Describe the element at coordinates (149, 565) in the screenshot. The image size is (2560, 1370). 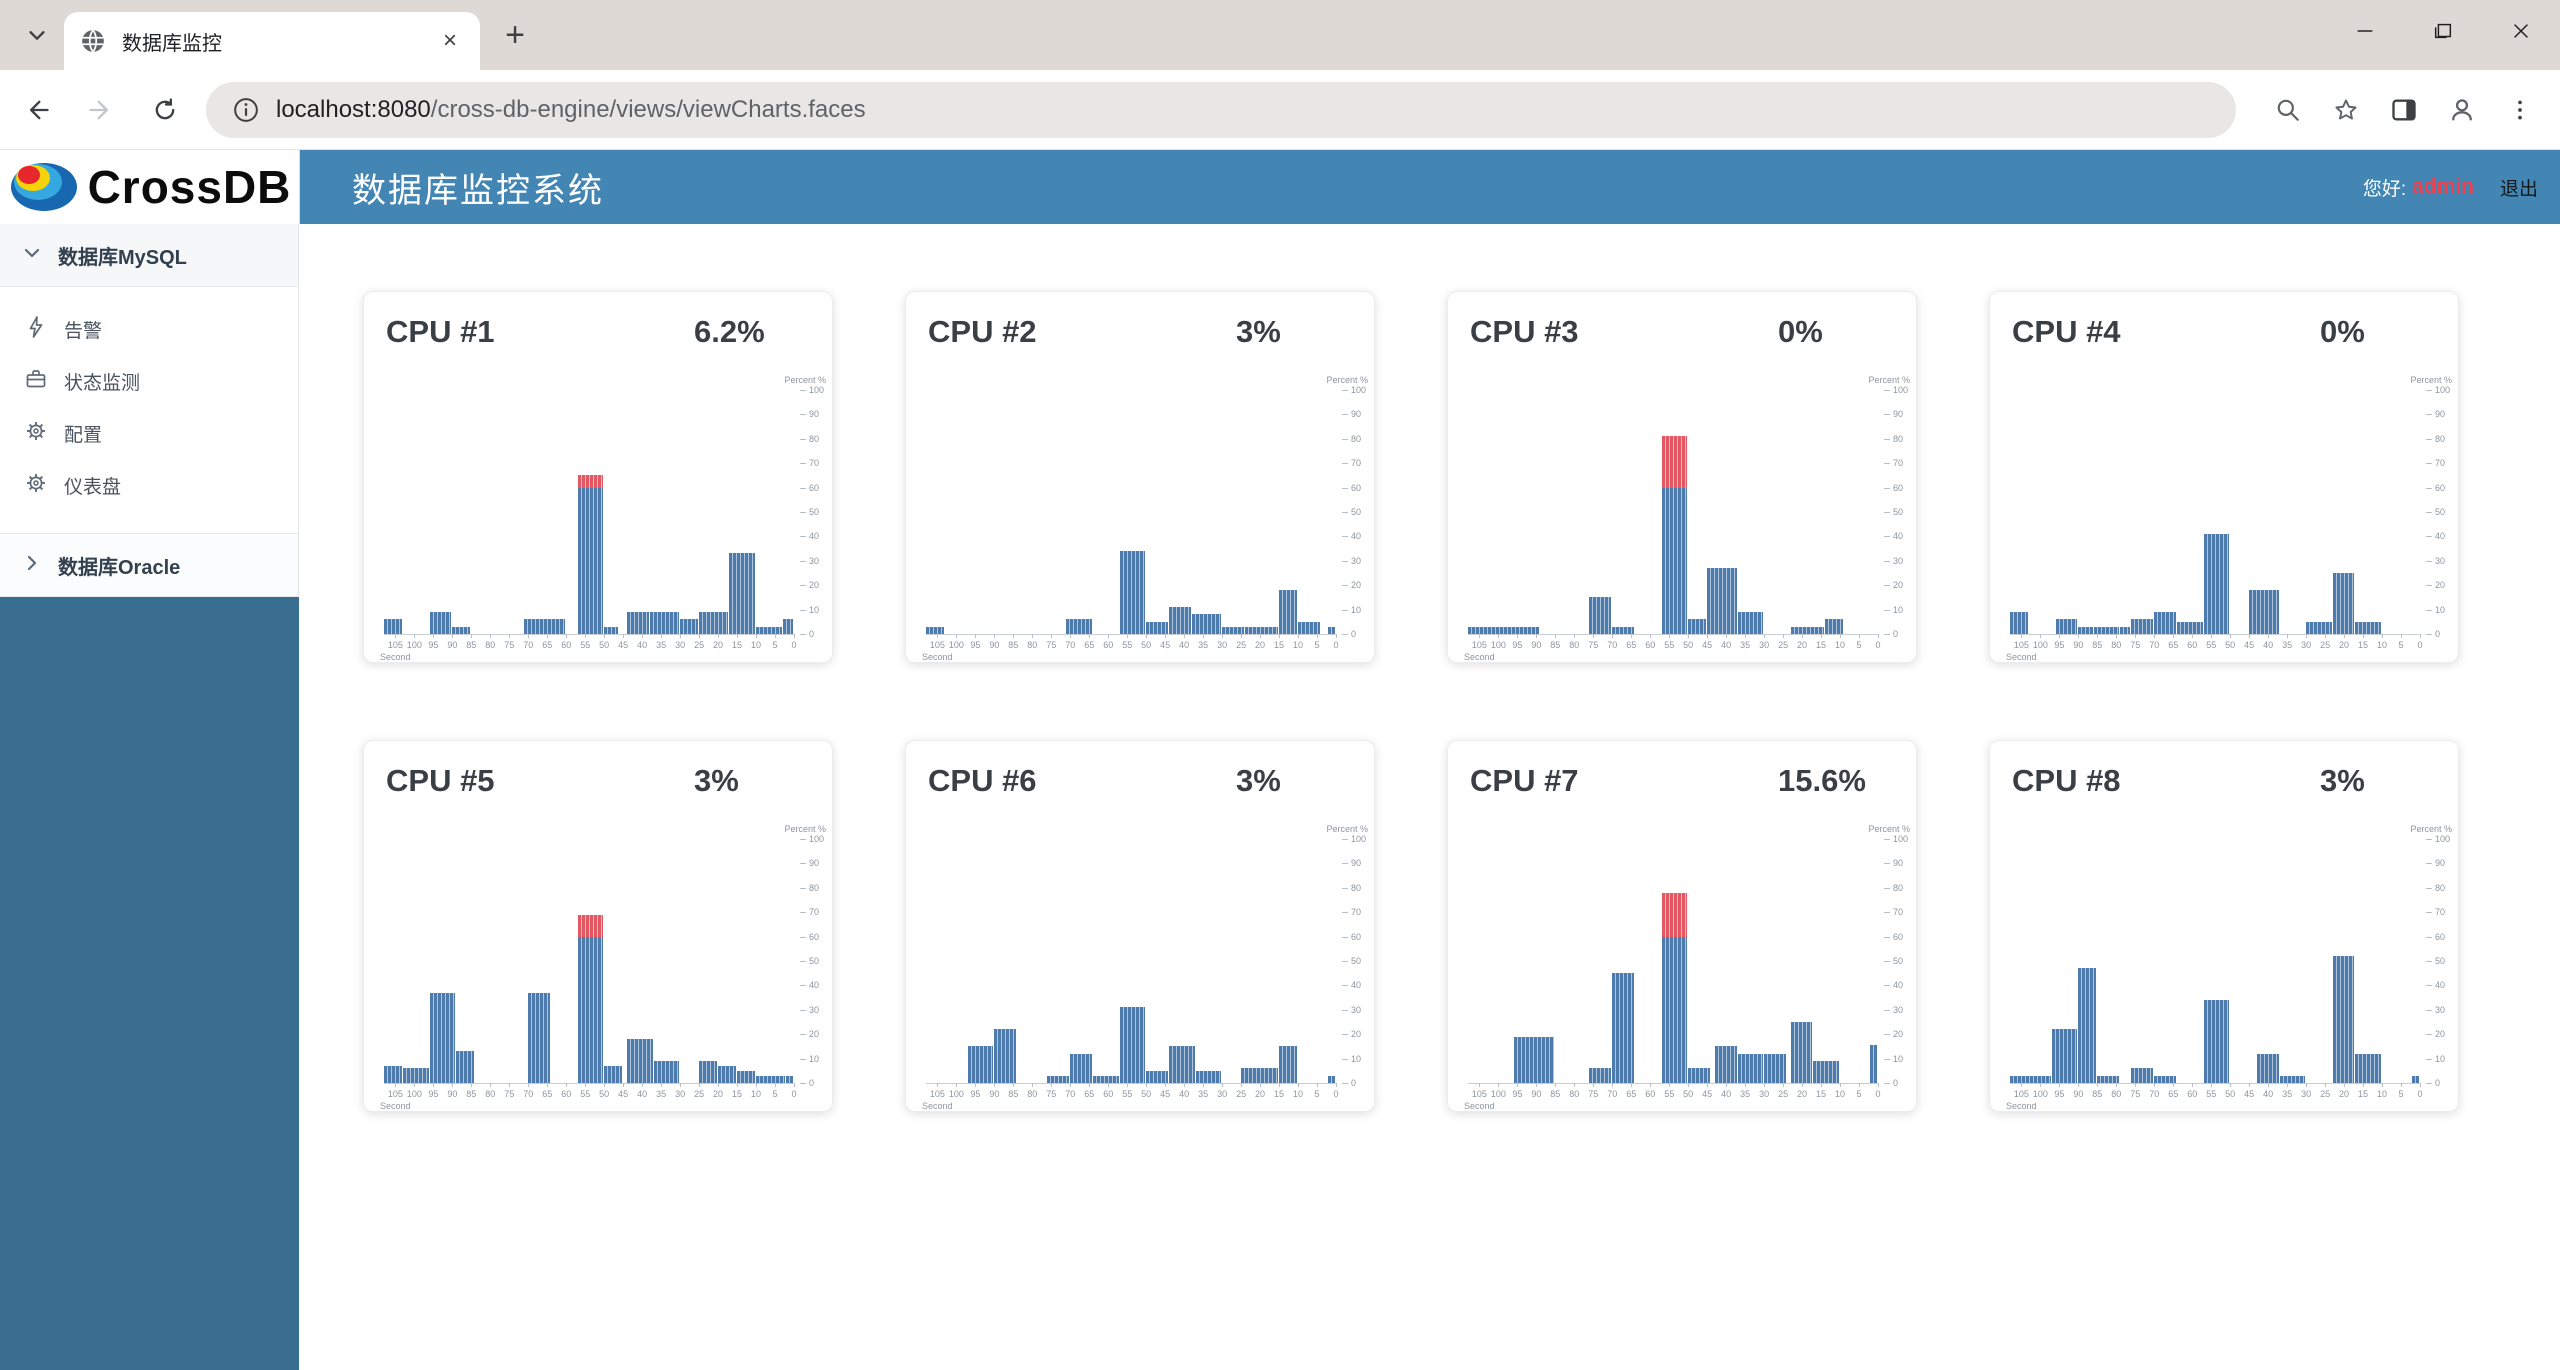
I see `sidebar-group-oracle: 数据库Oracle` at that location.